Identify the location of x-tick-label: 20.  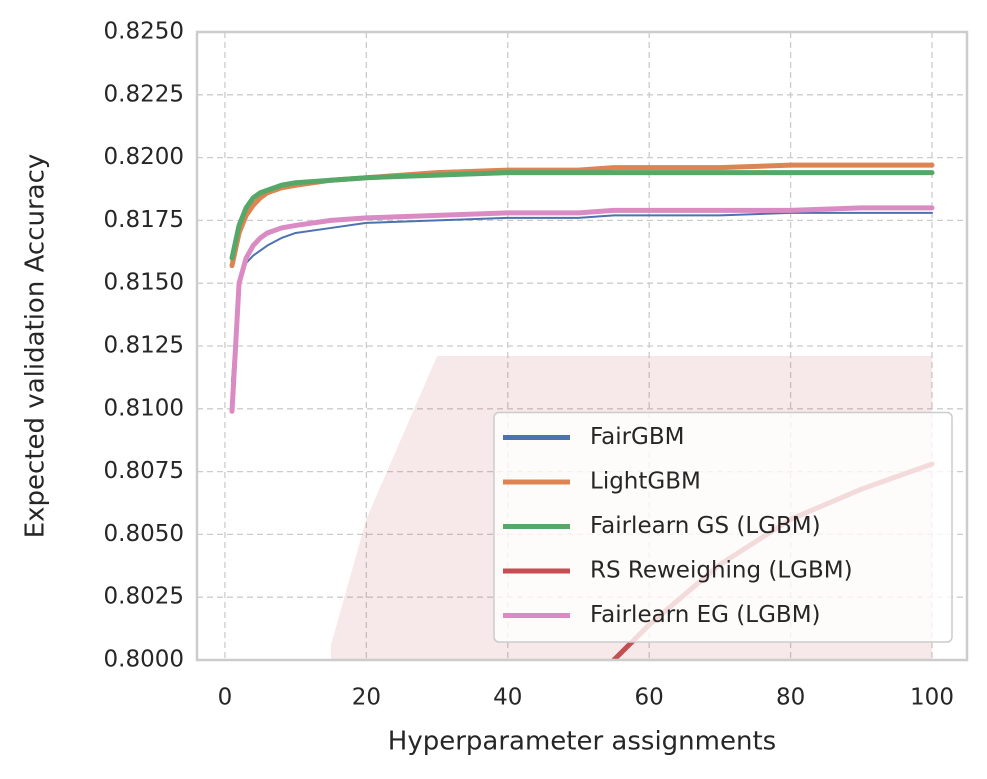
(366, 698).